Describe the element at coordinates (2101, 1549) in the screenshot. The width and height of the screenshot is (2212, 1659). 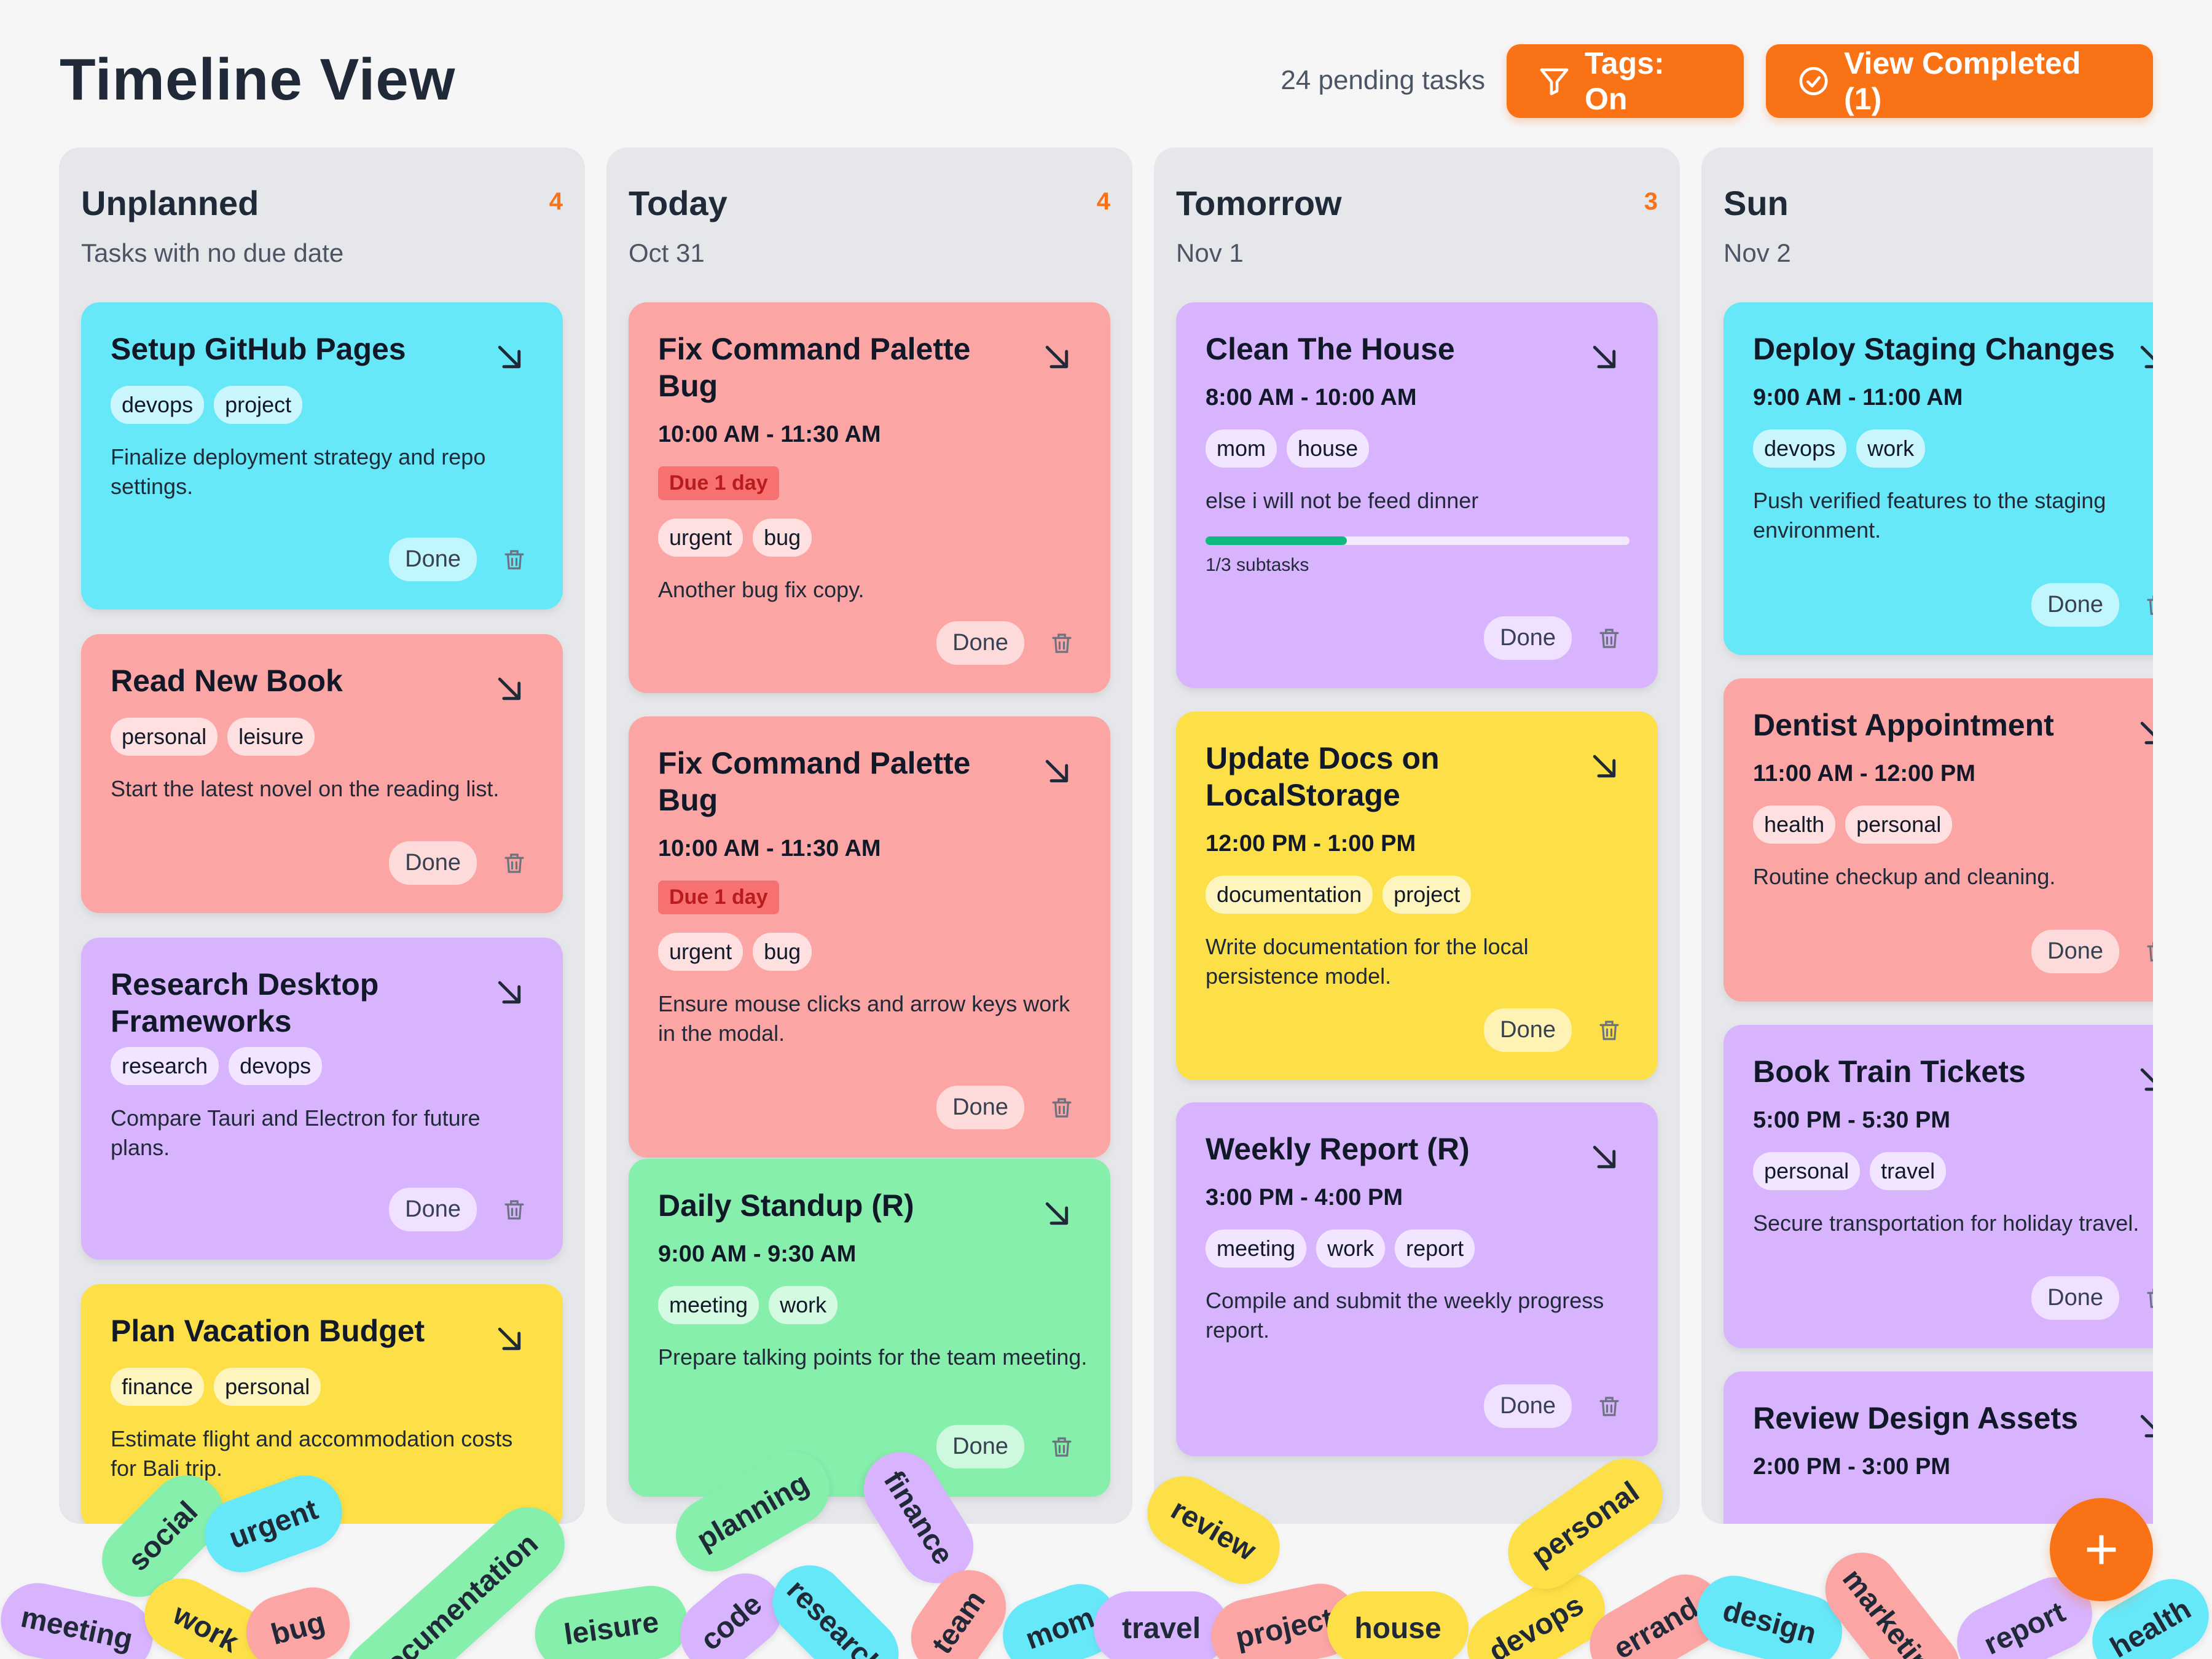
I see `add-task-button: +` at that location.